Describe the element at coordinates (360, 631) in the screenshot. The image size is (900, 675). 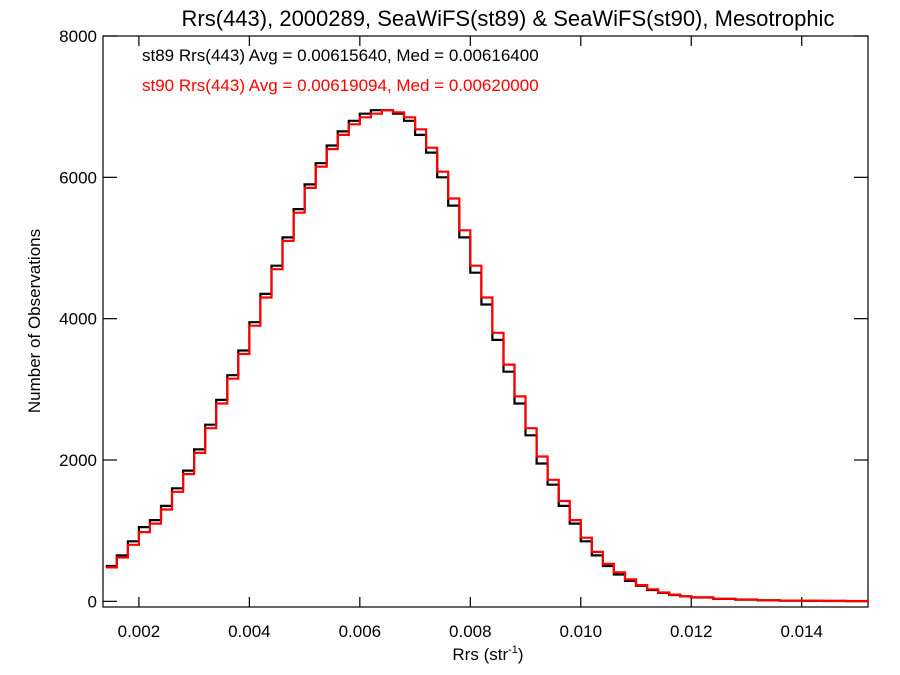
I see `x-tick-label: 0.006` at that location.